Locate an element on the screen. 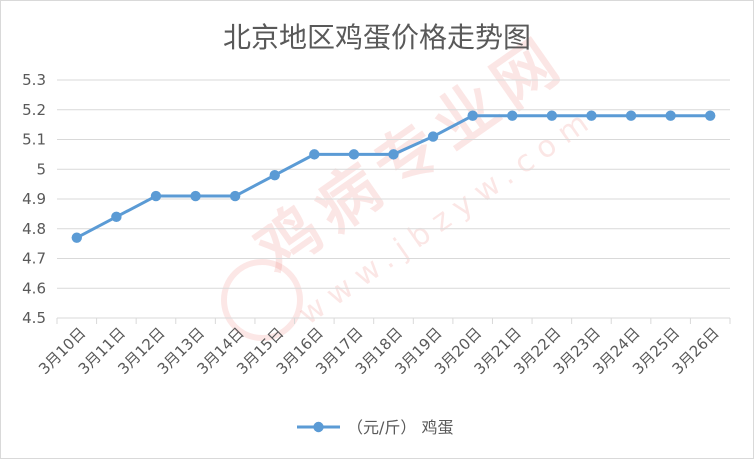 Image resolution: width=754 pixels, height=459 pixels. watermark-logo is located at coordinates (262, 300).